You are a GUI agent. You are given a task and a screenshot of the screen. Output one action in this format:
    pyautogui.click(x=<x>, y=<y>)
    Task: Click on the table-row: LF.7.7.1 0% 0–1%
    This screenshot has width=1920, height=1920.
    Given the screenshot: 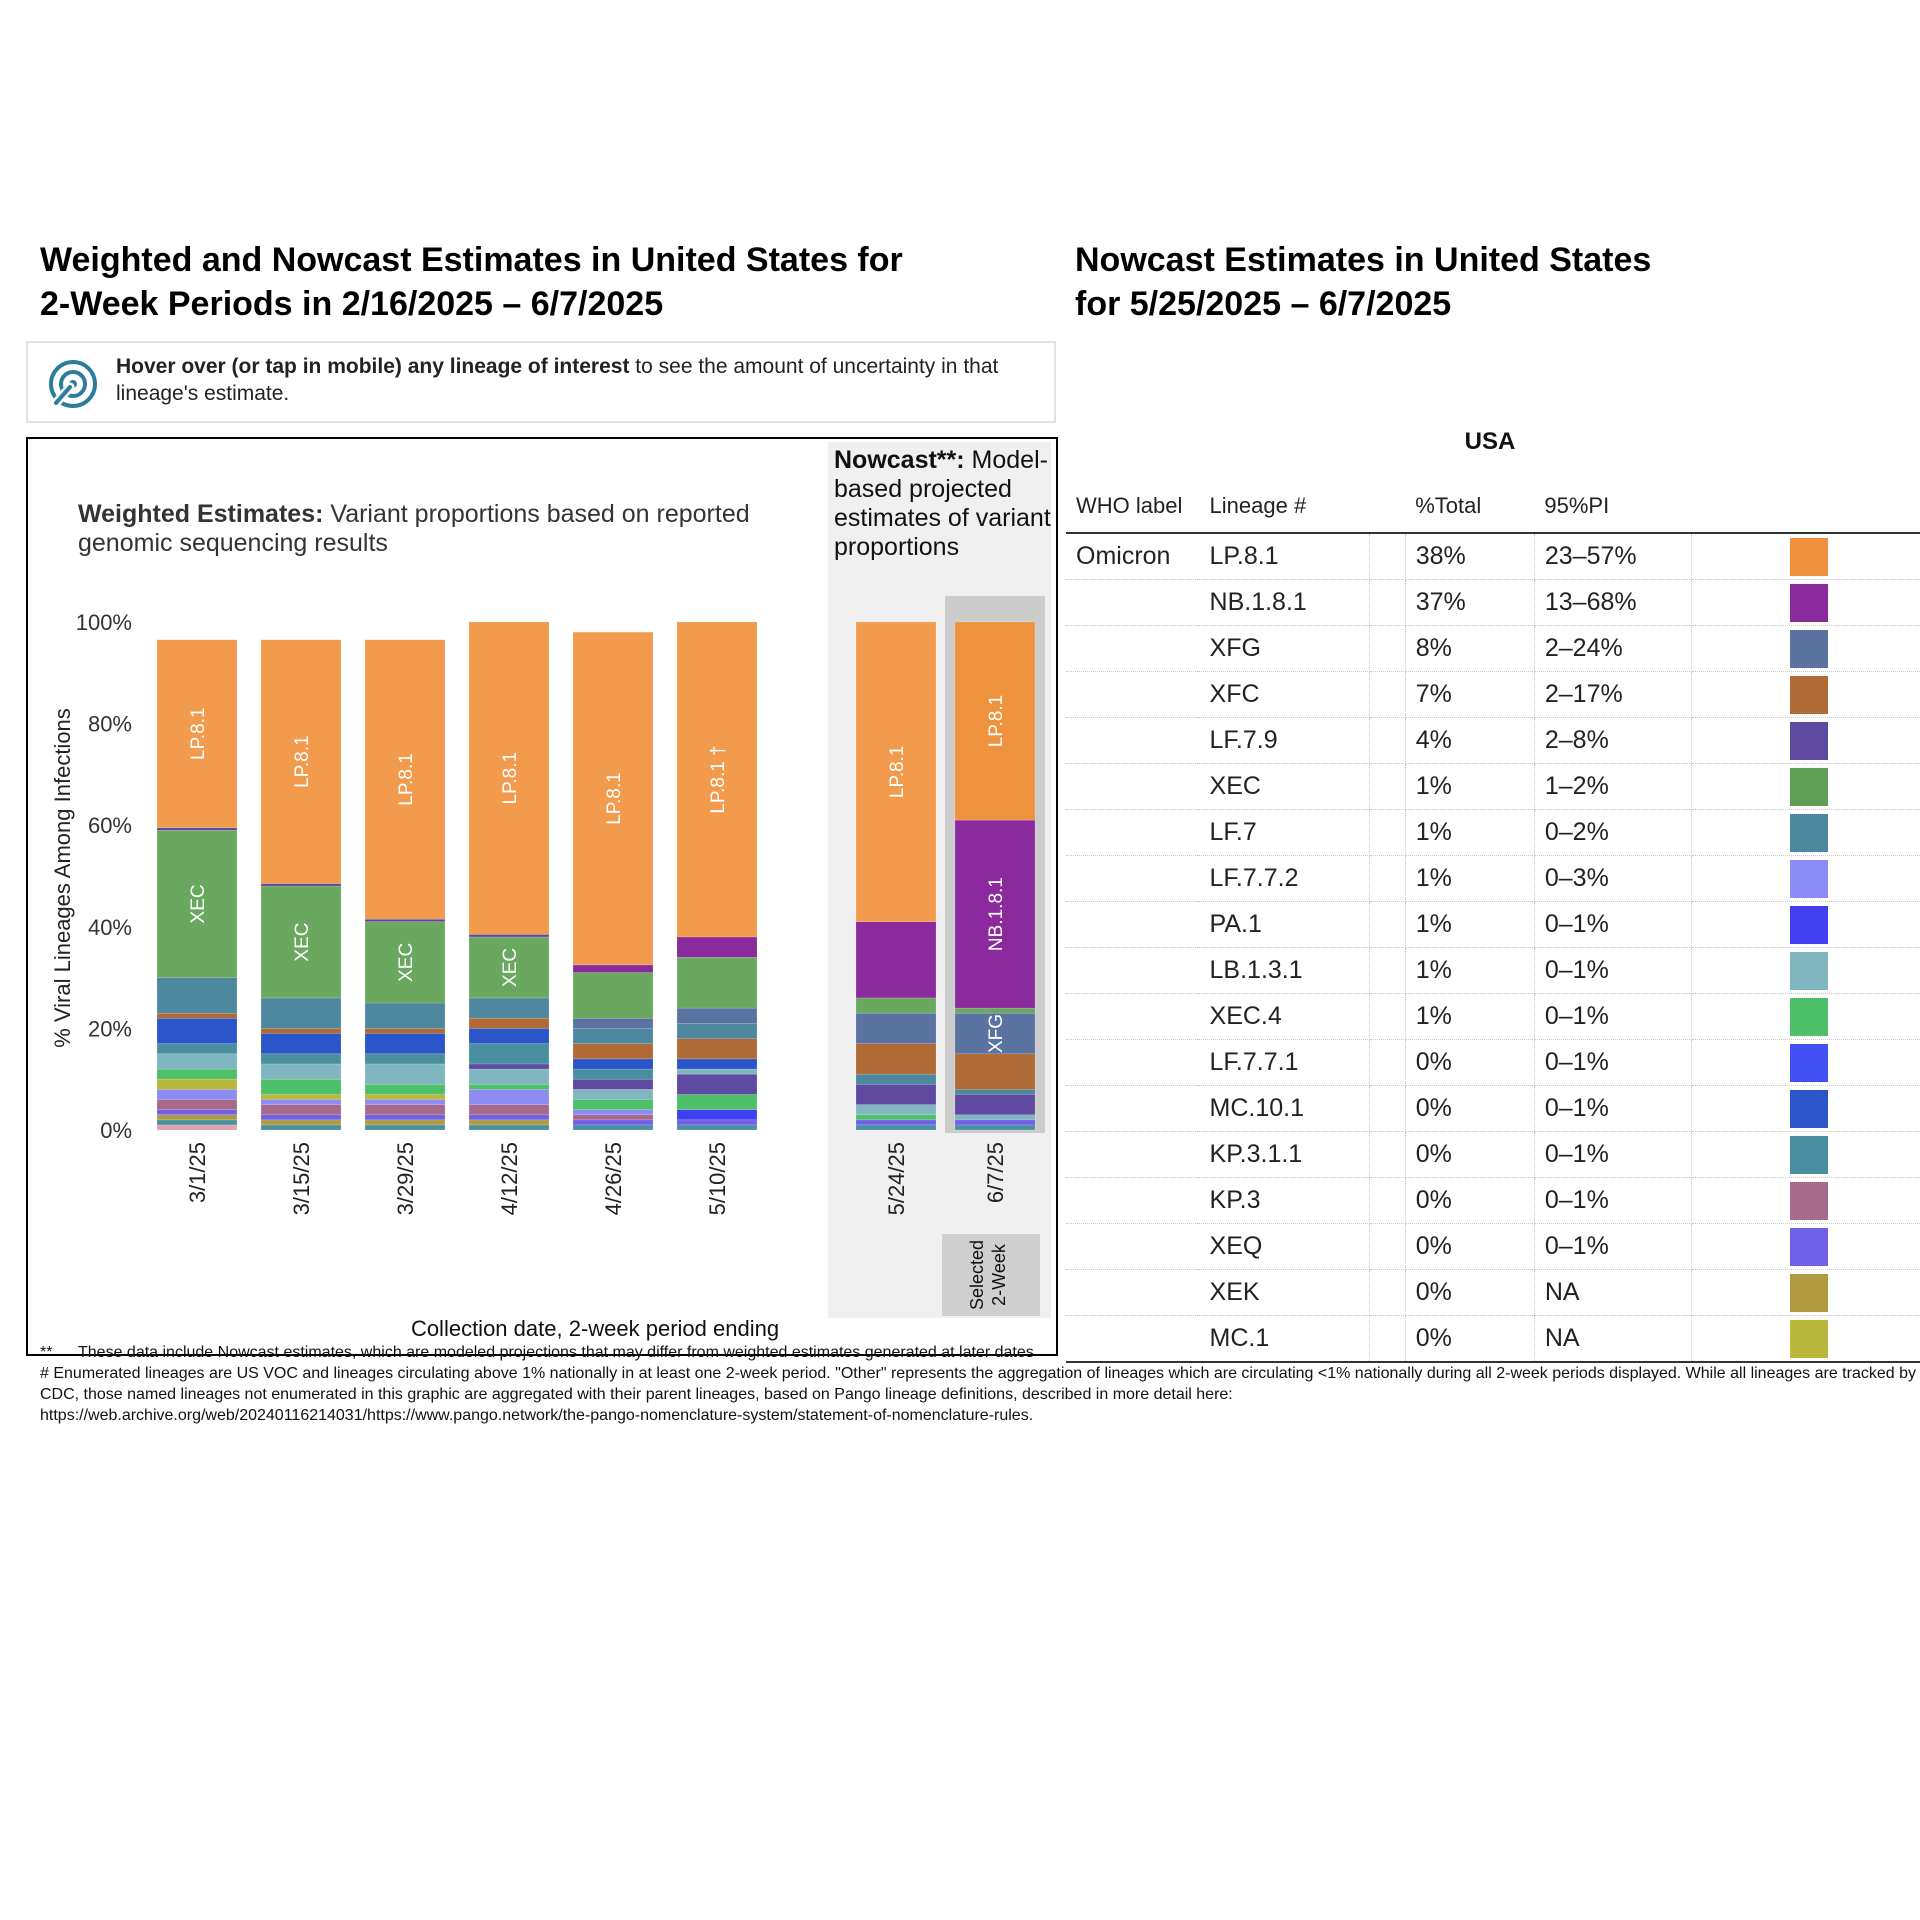 What is the action you would take?
    pyautogui.click(x=1493, y=1062)
    